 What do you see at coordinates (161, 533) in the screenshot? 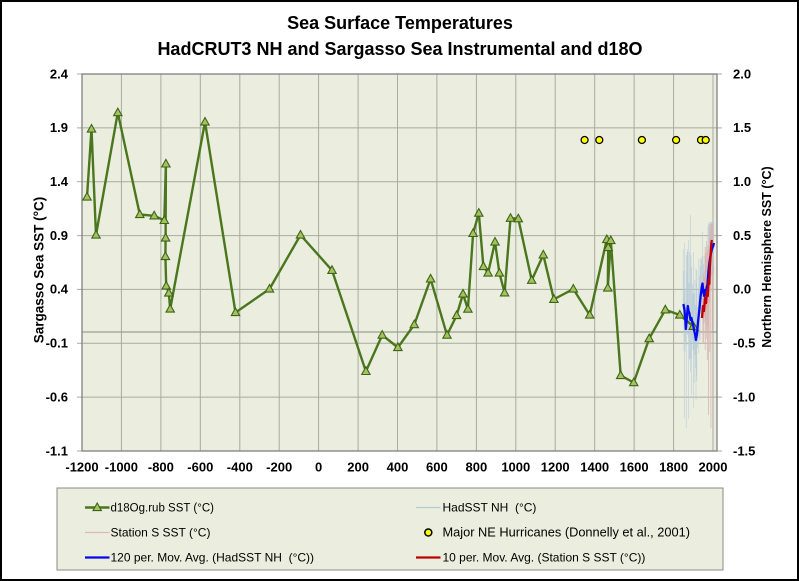
I see `svg-text: Station S SST (°C)` at bounding box center [161, 533].